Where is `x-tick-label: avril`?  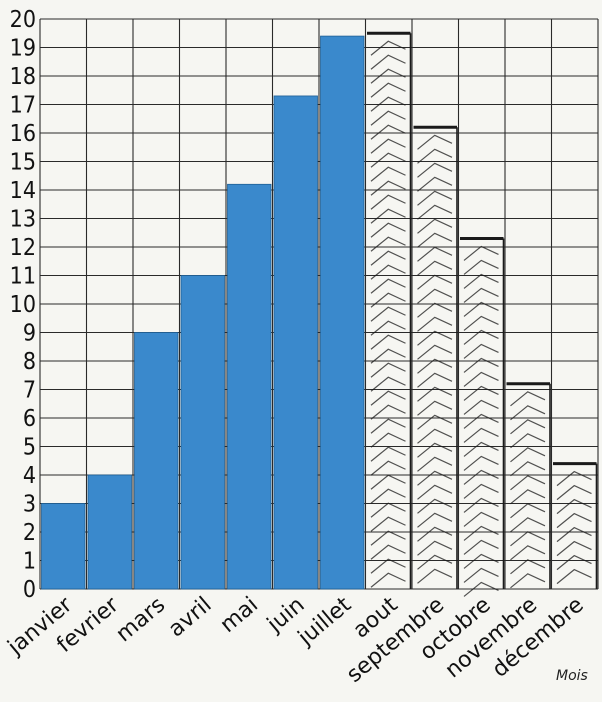
x-tick-label: avril is located at coordinates (190, 617).